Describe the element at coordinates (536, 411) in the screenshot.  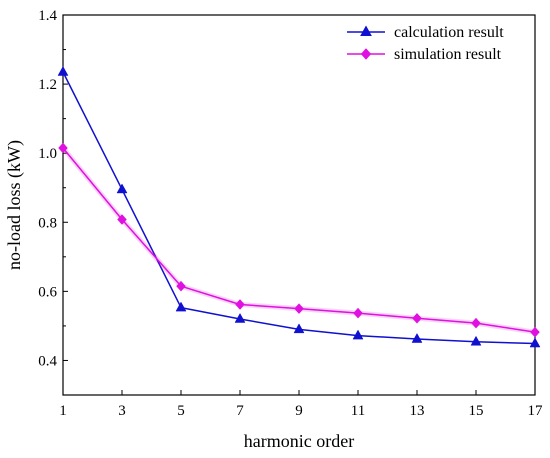
I see `x-tick-label: 17` at that location.